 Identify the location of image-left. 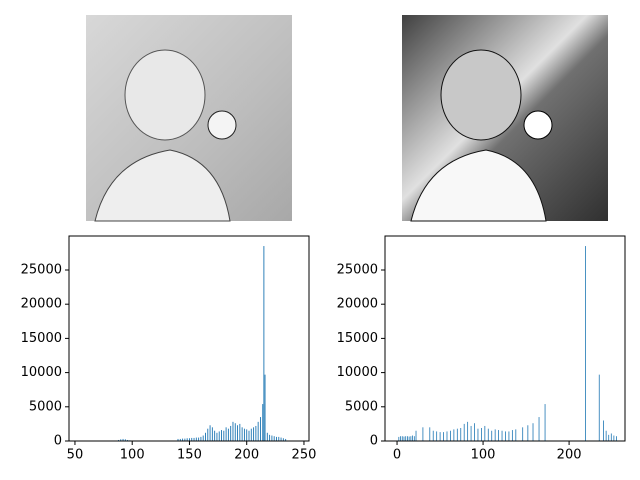
(189, 118).